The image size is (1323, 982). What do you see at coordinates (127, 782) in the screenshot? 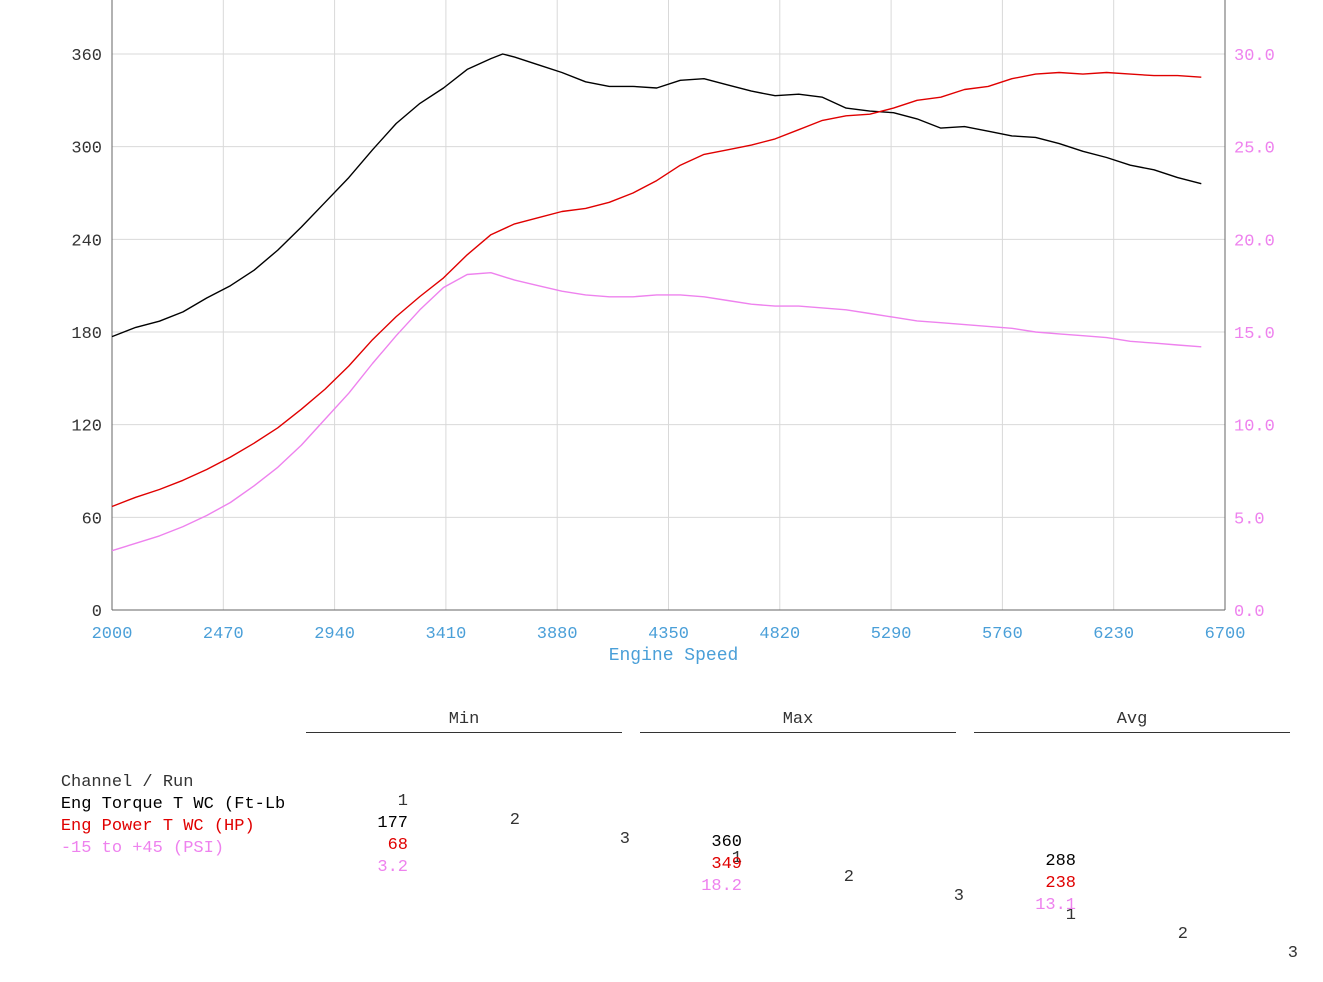
I see `channel-run-label: Channel / Run` at bounding box center [127, 782].